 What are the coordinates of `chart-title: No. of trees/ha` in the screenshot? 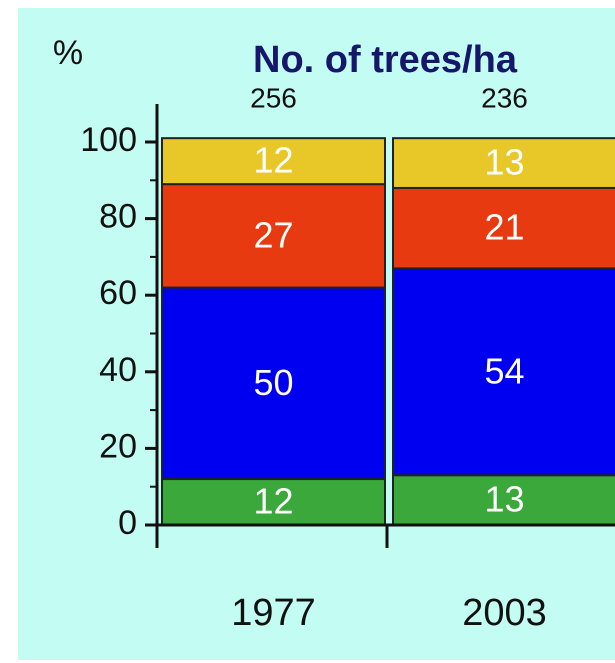 It's located at (385, 60).